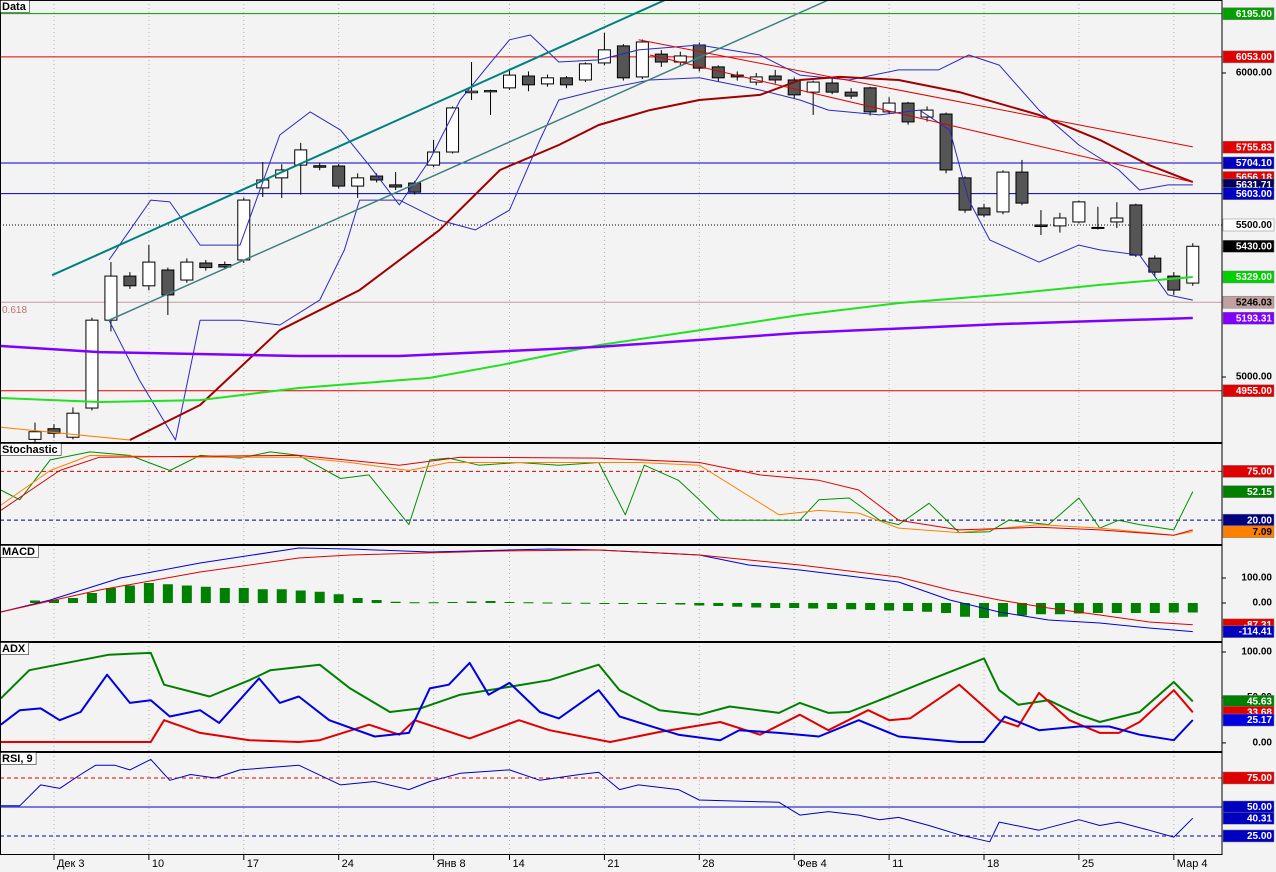  I want to click on level-label: 33.68, so click(1259, 712).